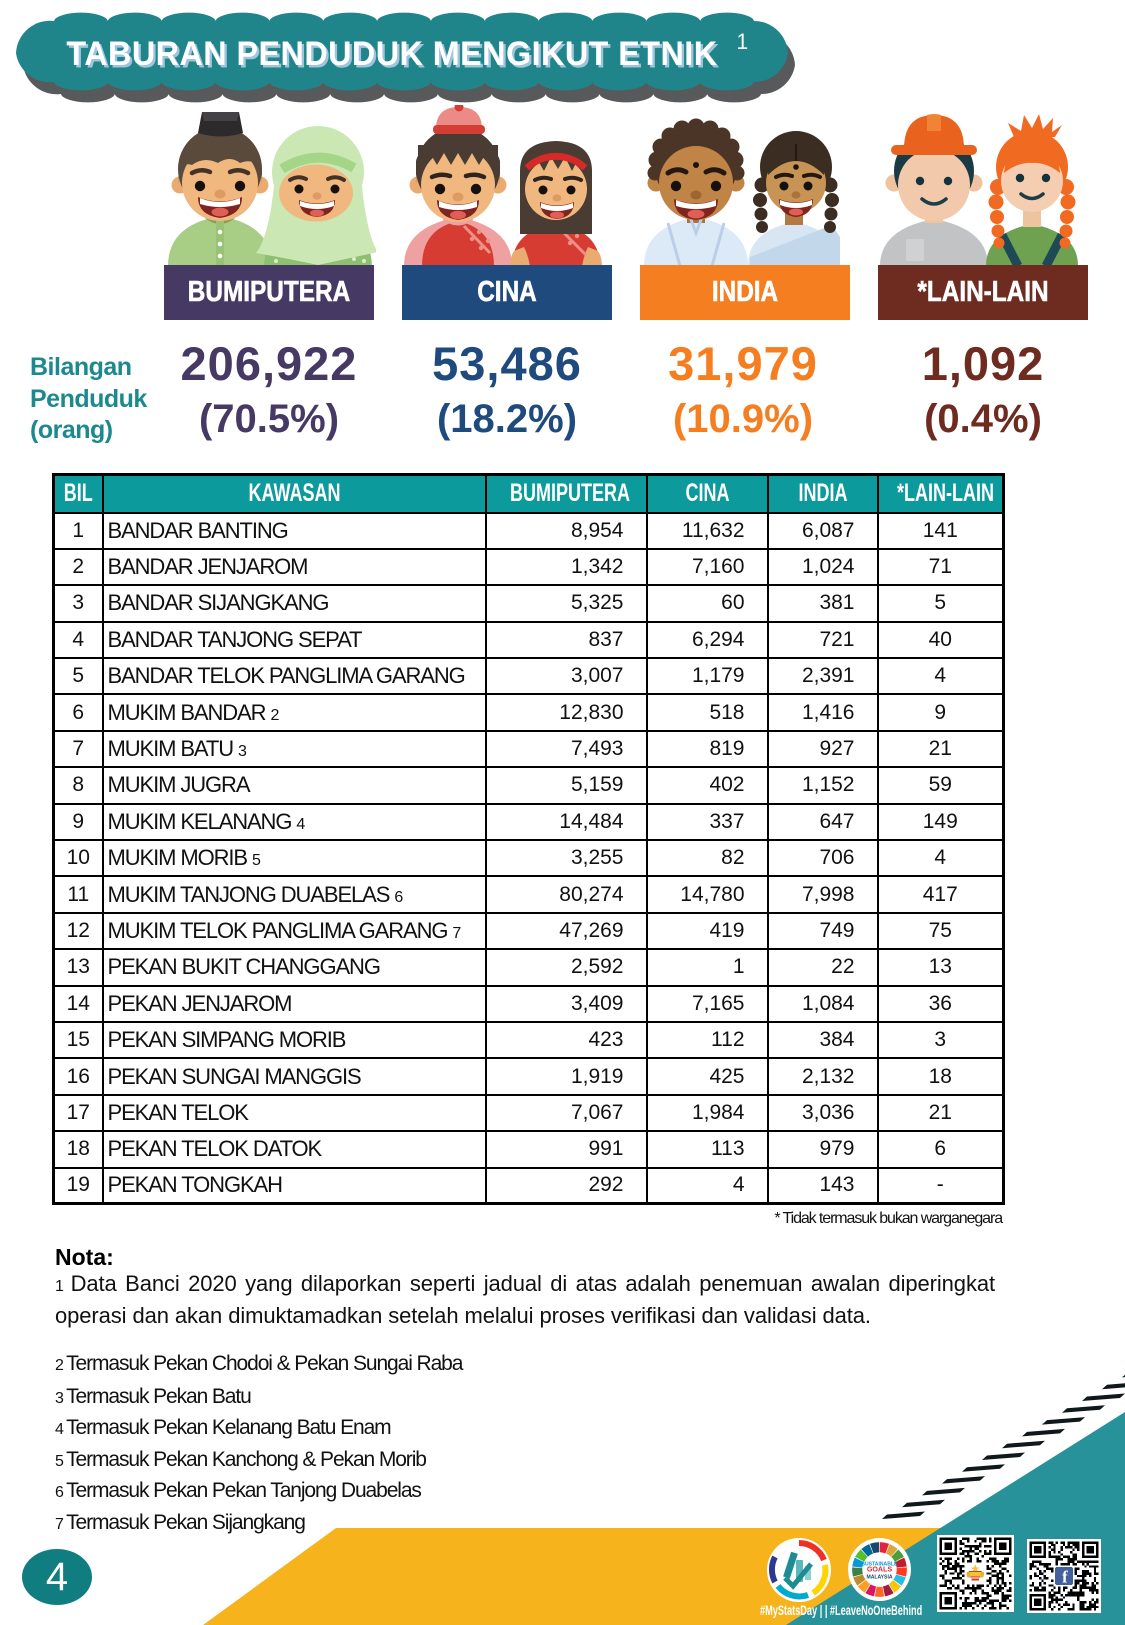 The image size is (1125, 1625). I want to click on svg-text: SUSTAINABLE, so click(880, 1564).